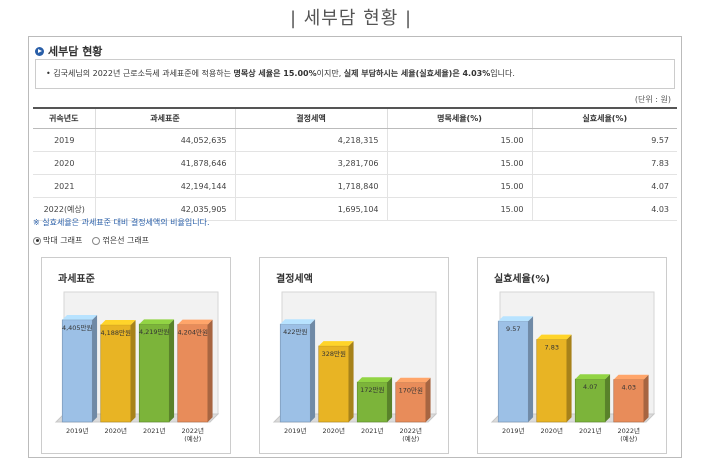 The width and height of the screenshot is (702, 464). What do you see at coordinates (310, 118) in the screenshot?
I see `col-header-determined-tax: 결정세액` at bounding box center [310, 118].